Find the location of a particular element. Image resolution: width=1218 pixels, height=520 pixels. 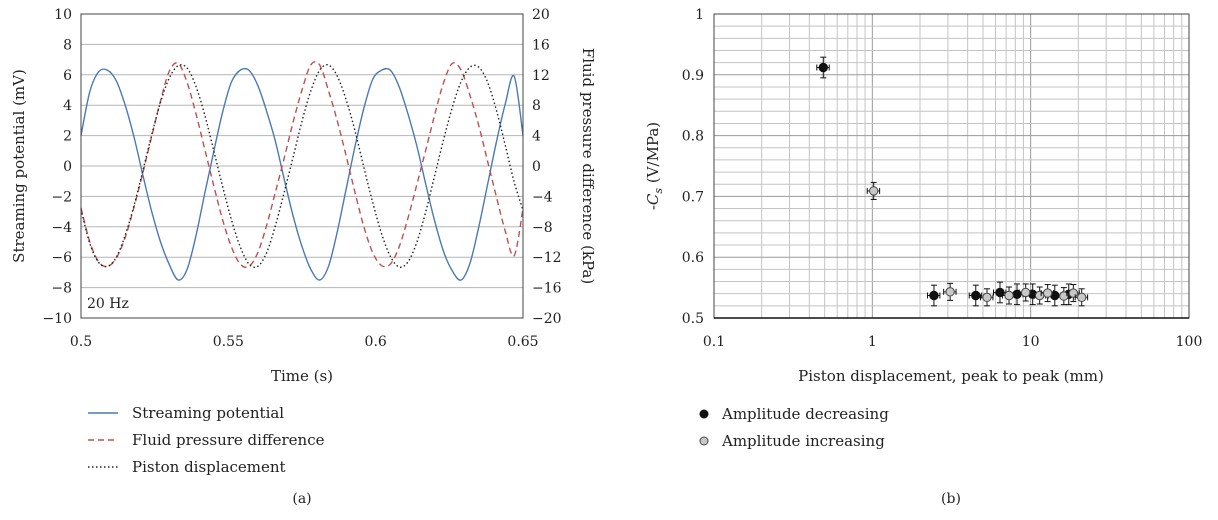

panel-a-y-tick-label: −6 is located at coordinates (61, 258).